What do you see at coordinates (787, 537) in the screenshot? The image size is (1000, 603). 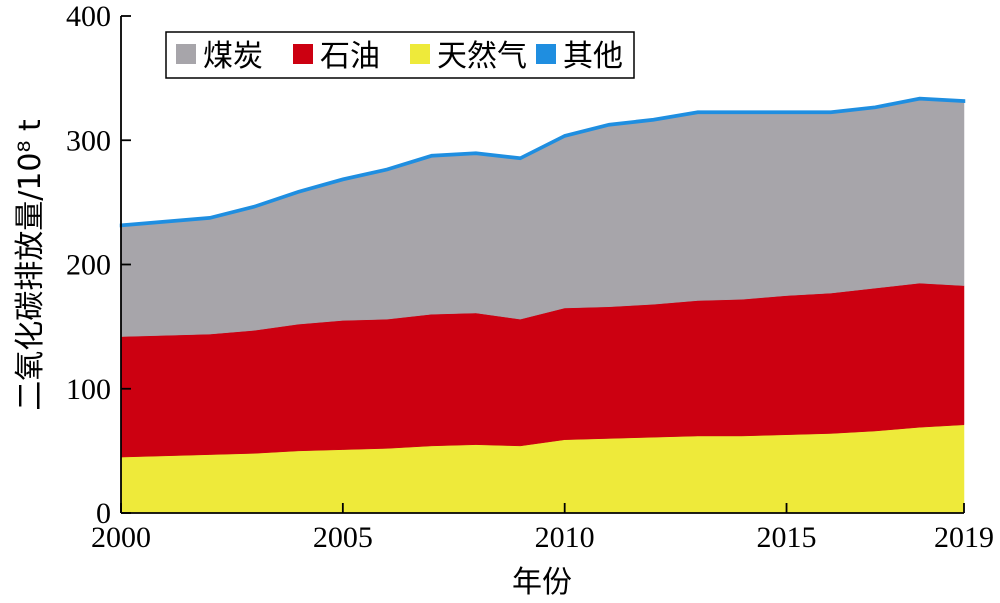 I see `x-tick-label: 2015` at bounding box center [787, 537].